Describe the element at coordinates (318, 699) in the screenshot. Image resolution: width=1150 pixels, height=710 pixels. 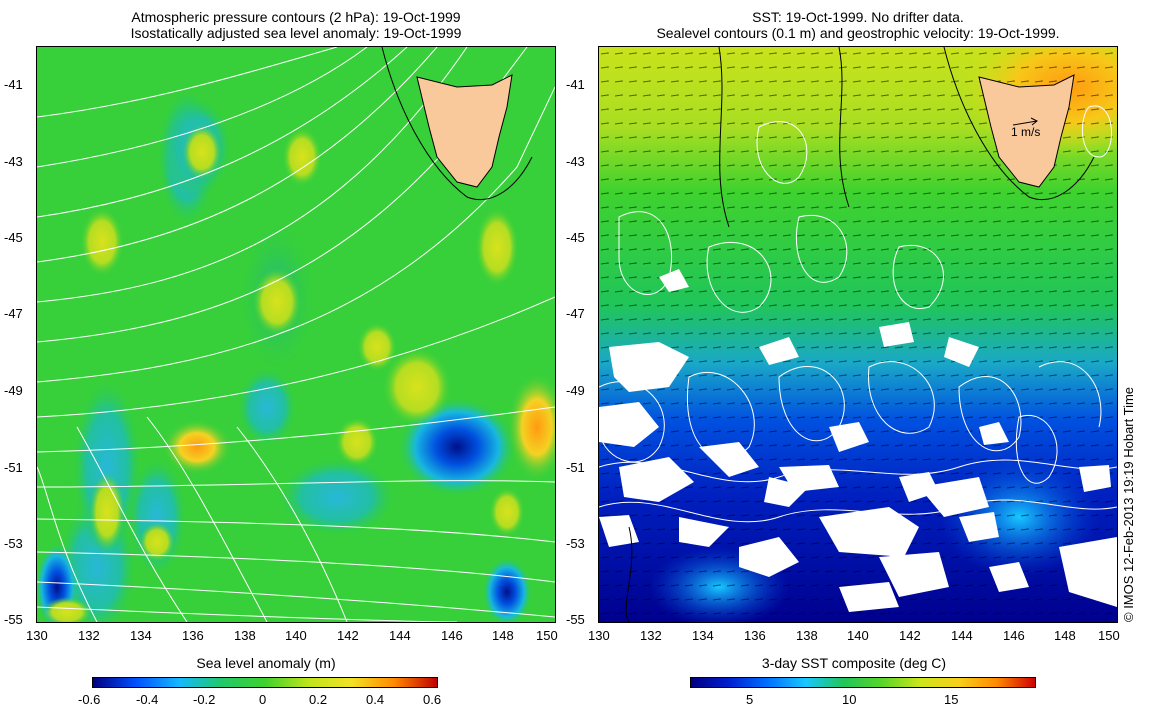
I see `left-cbar-tick: 0.2` at that location.